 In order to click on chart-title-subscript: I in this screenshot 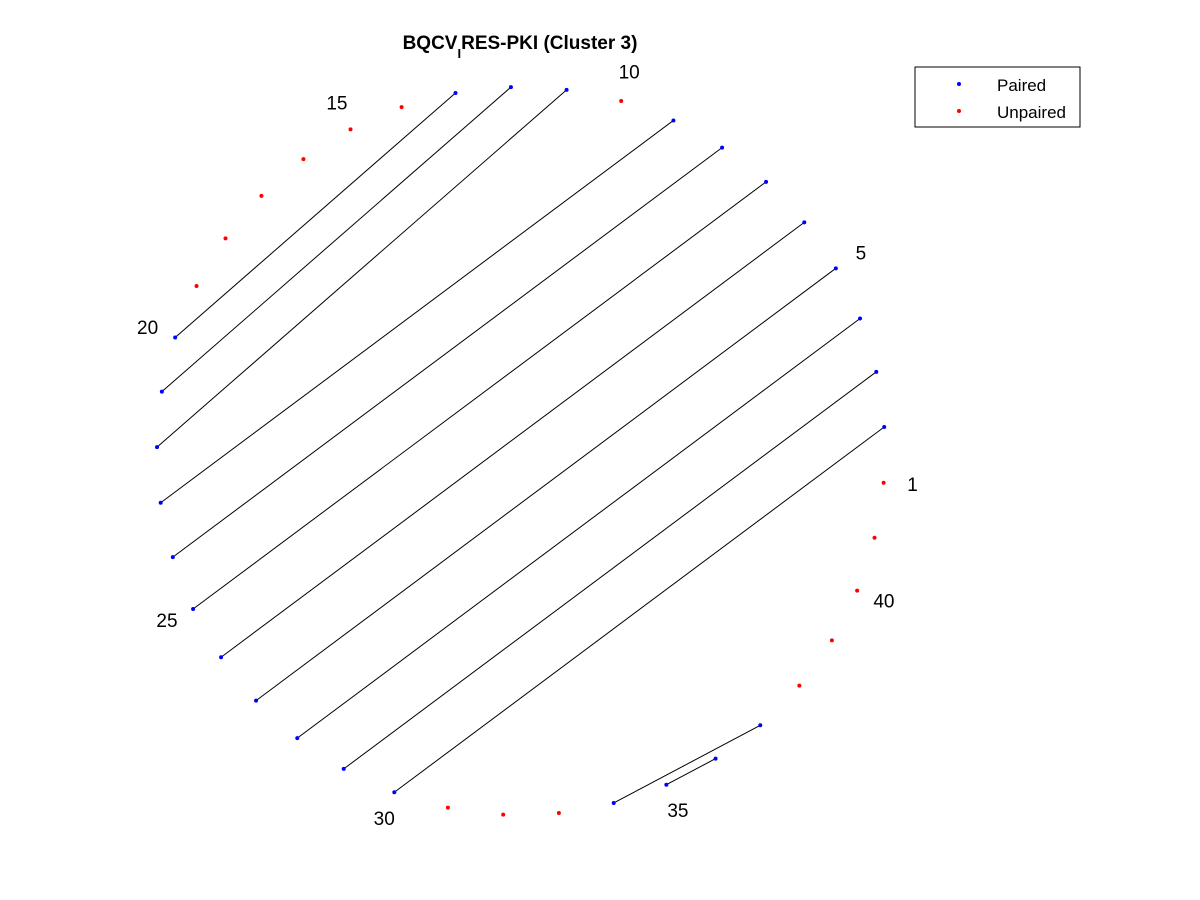, I will do `click(459, 53)`.